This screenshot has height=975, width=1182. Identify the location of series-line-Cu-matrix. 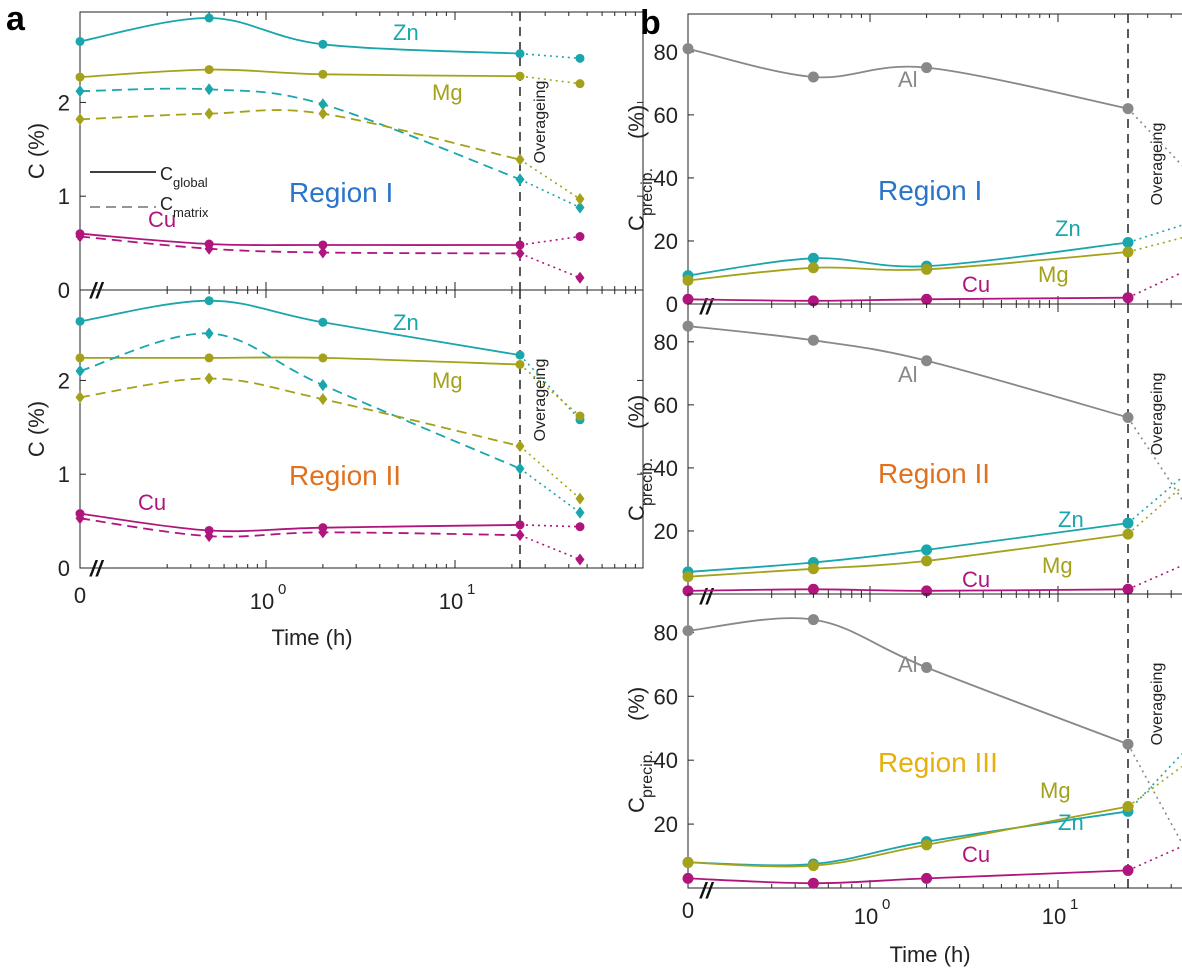
(300, 245).